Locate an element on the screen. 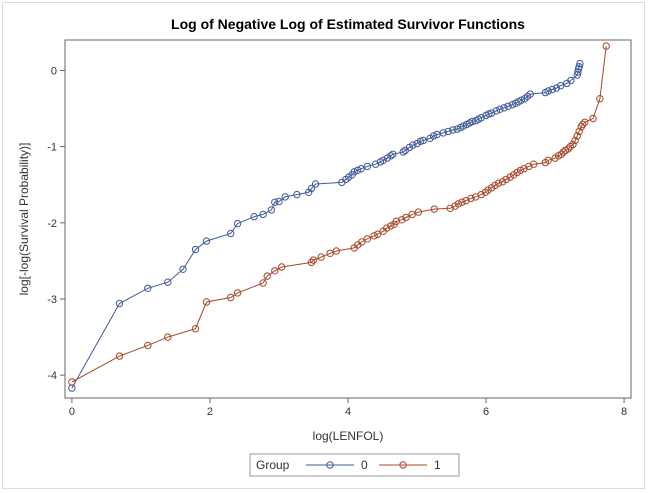  x-tick-label: 8 is located at coordinates (624, 412).